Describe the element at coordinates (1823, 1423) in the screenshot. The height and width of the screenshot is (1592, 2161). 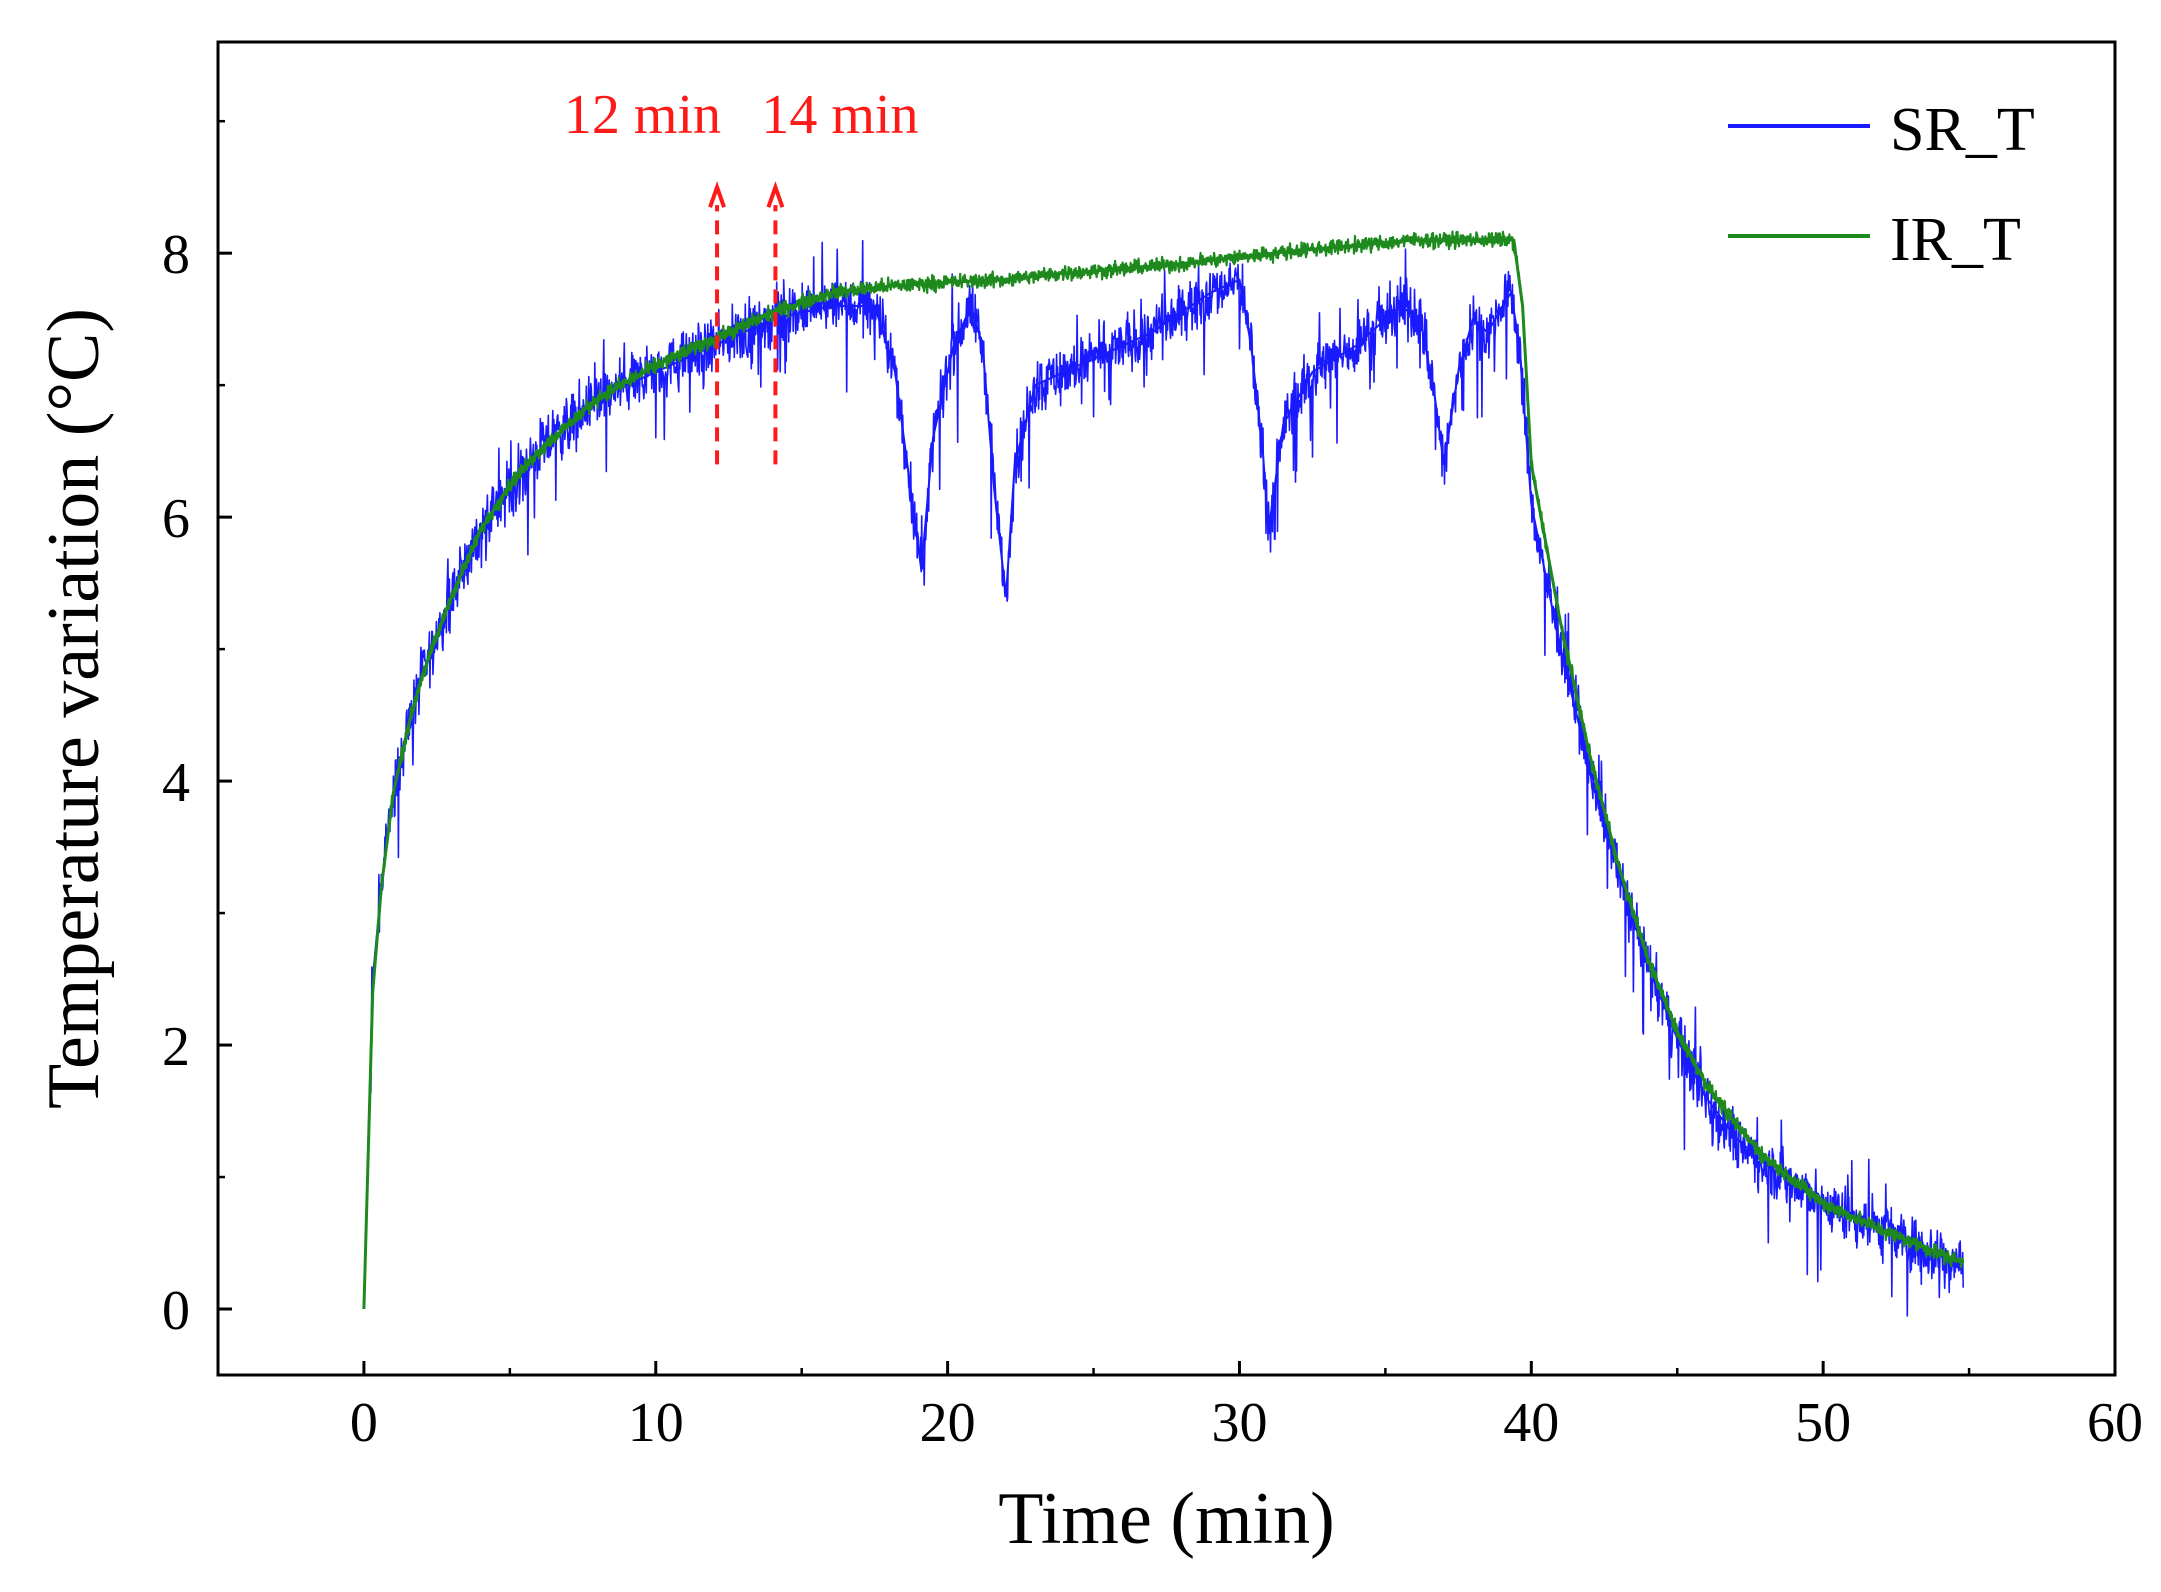
I see `x-tick-label: 50` at that location.